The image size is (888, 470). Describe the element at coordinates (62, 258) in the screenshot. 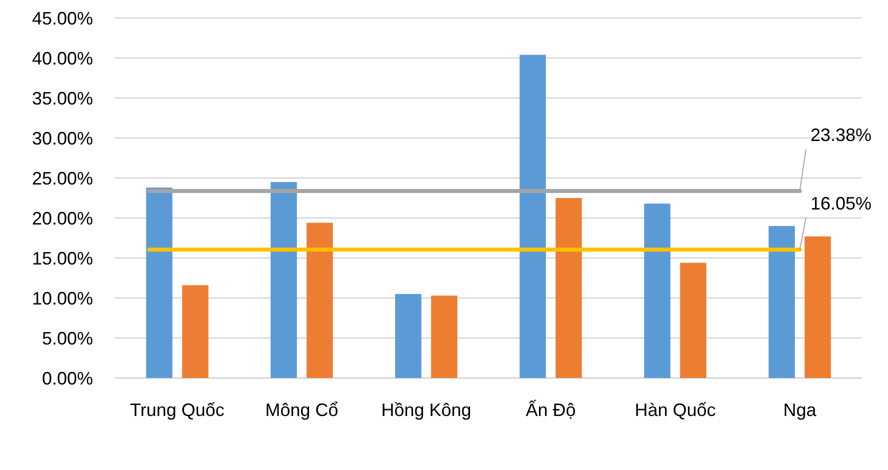

I see `y-tick-label: 15.00%` at that location.